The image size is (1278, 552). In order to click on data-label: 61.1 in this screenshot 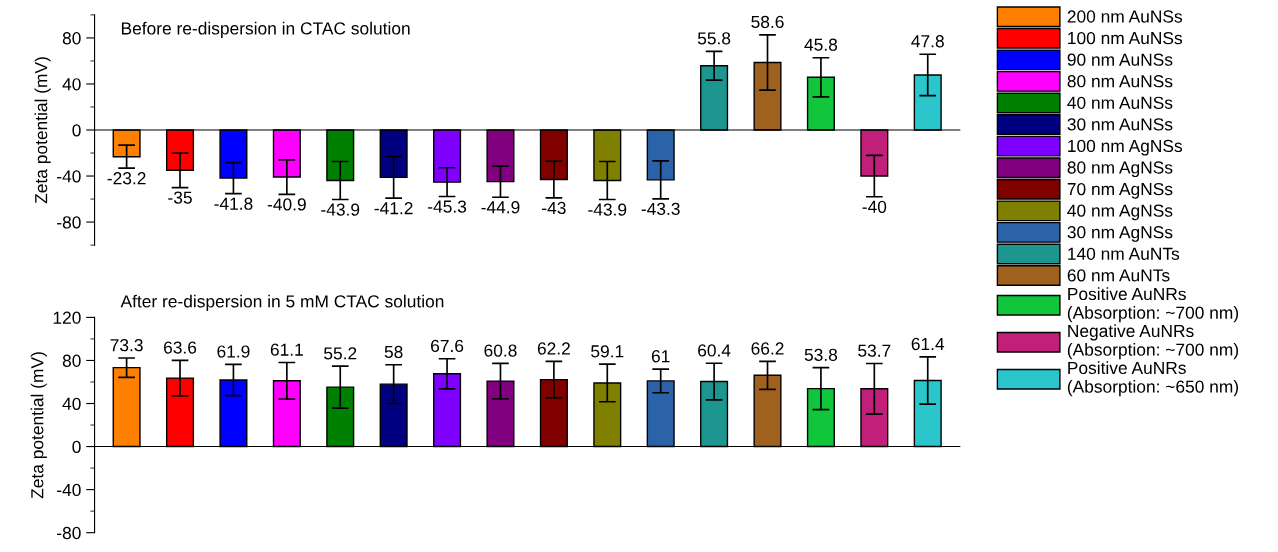, I will do `click(286, 349)`.